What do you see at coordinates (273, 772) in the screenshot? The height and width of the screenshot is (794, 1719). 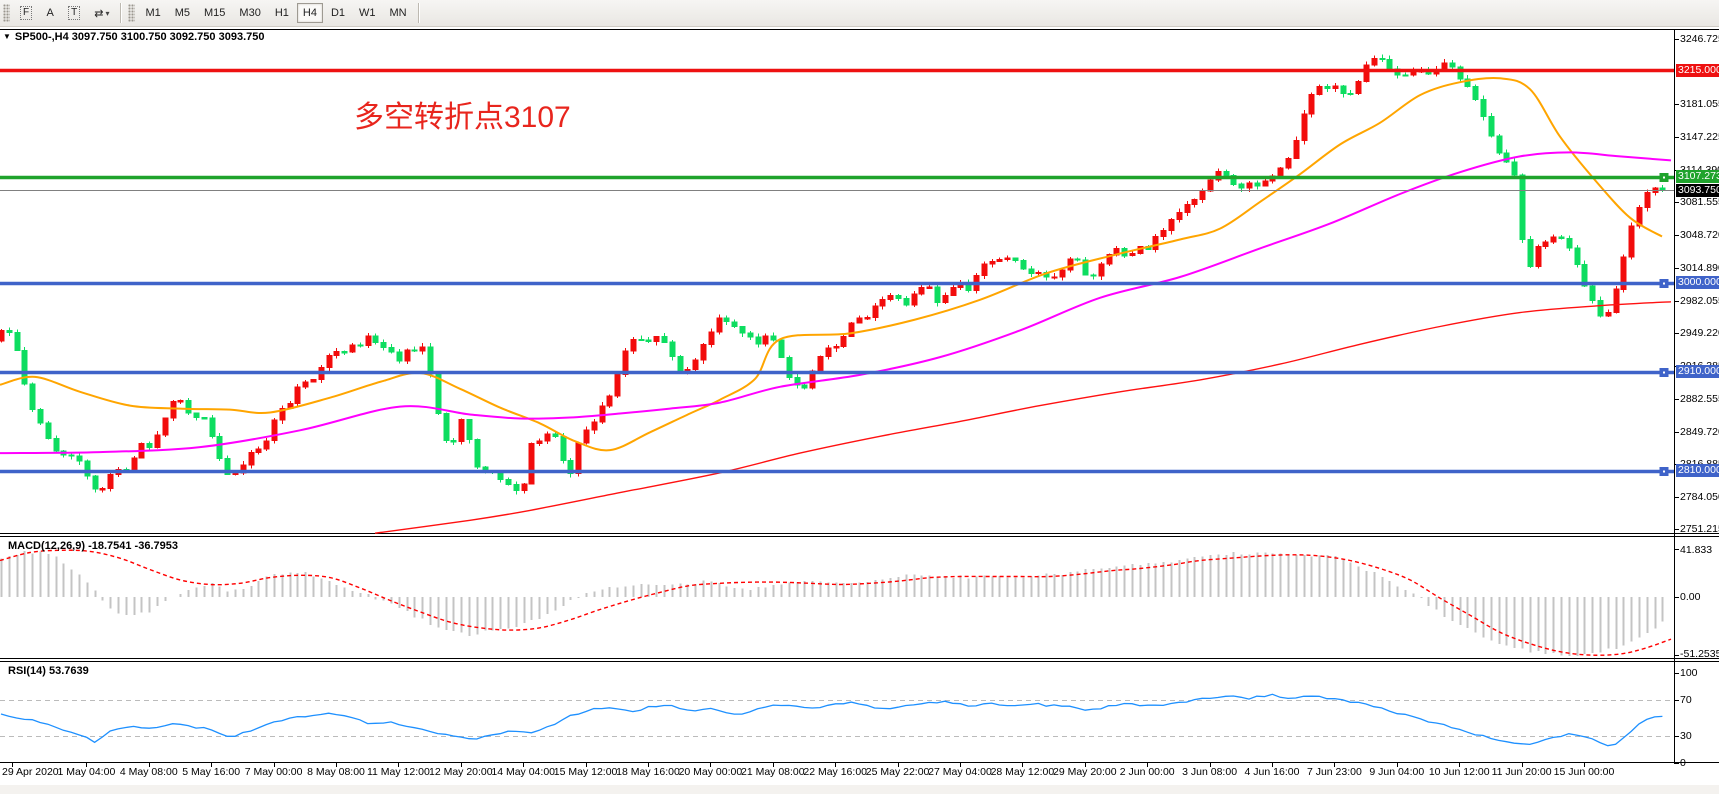 I see `time-axis-label: 7 May 00:00` at bounding box center [273, 772].